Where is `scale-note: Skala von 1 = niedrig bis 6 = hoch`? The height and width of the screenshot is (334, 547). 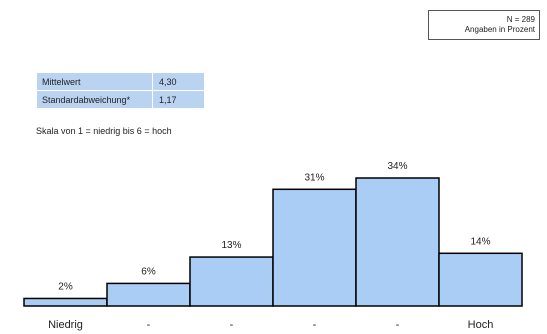 scale-note: Skala von 1 = niedrig bis 6 = hoch is located at coordinates (104, 131).